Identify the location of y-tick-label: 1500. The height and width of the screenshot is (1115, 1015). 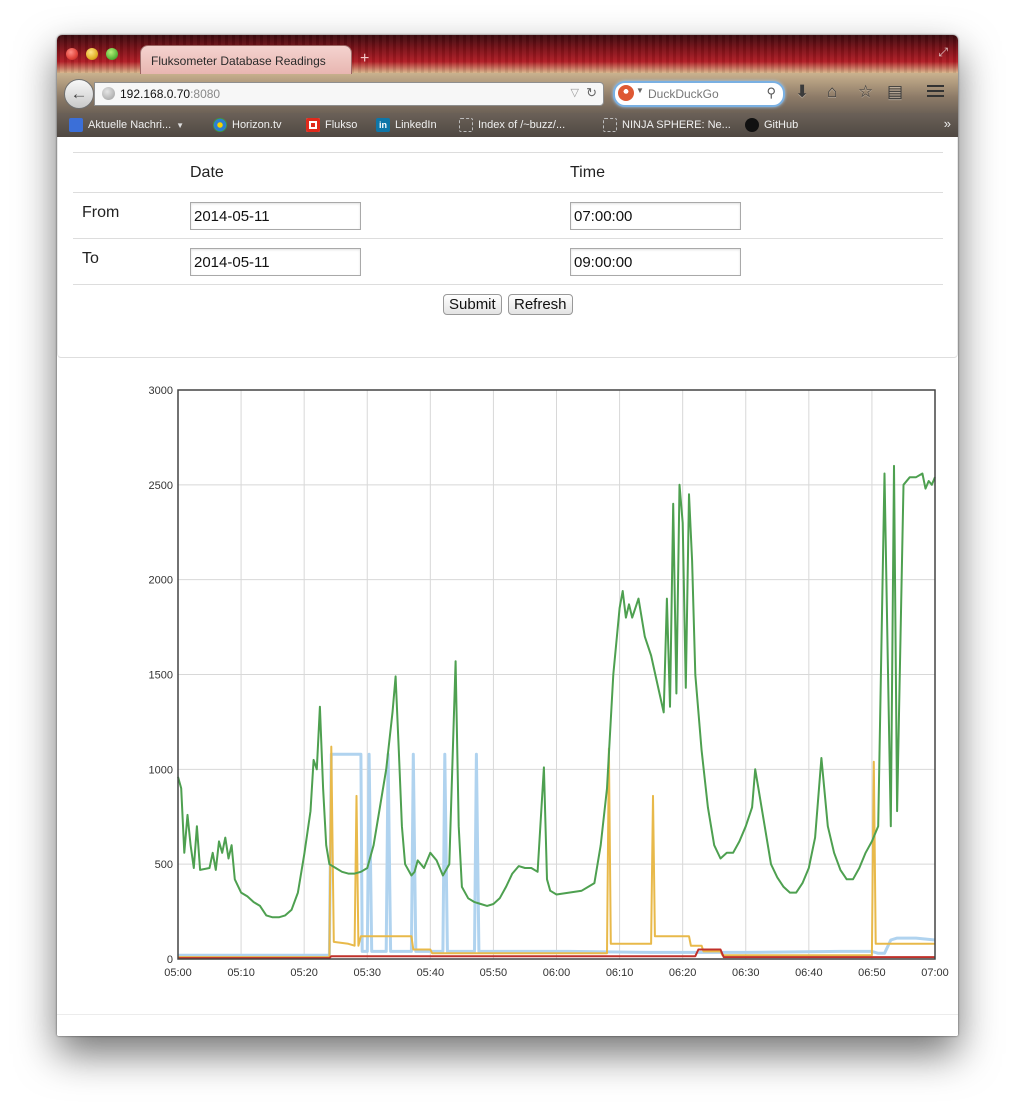
(161, 676).